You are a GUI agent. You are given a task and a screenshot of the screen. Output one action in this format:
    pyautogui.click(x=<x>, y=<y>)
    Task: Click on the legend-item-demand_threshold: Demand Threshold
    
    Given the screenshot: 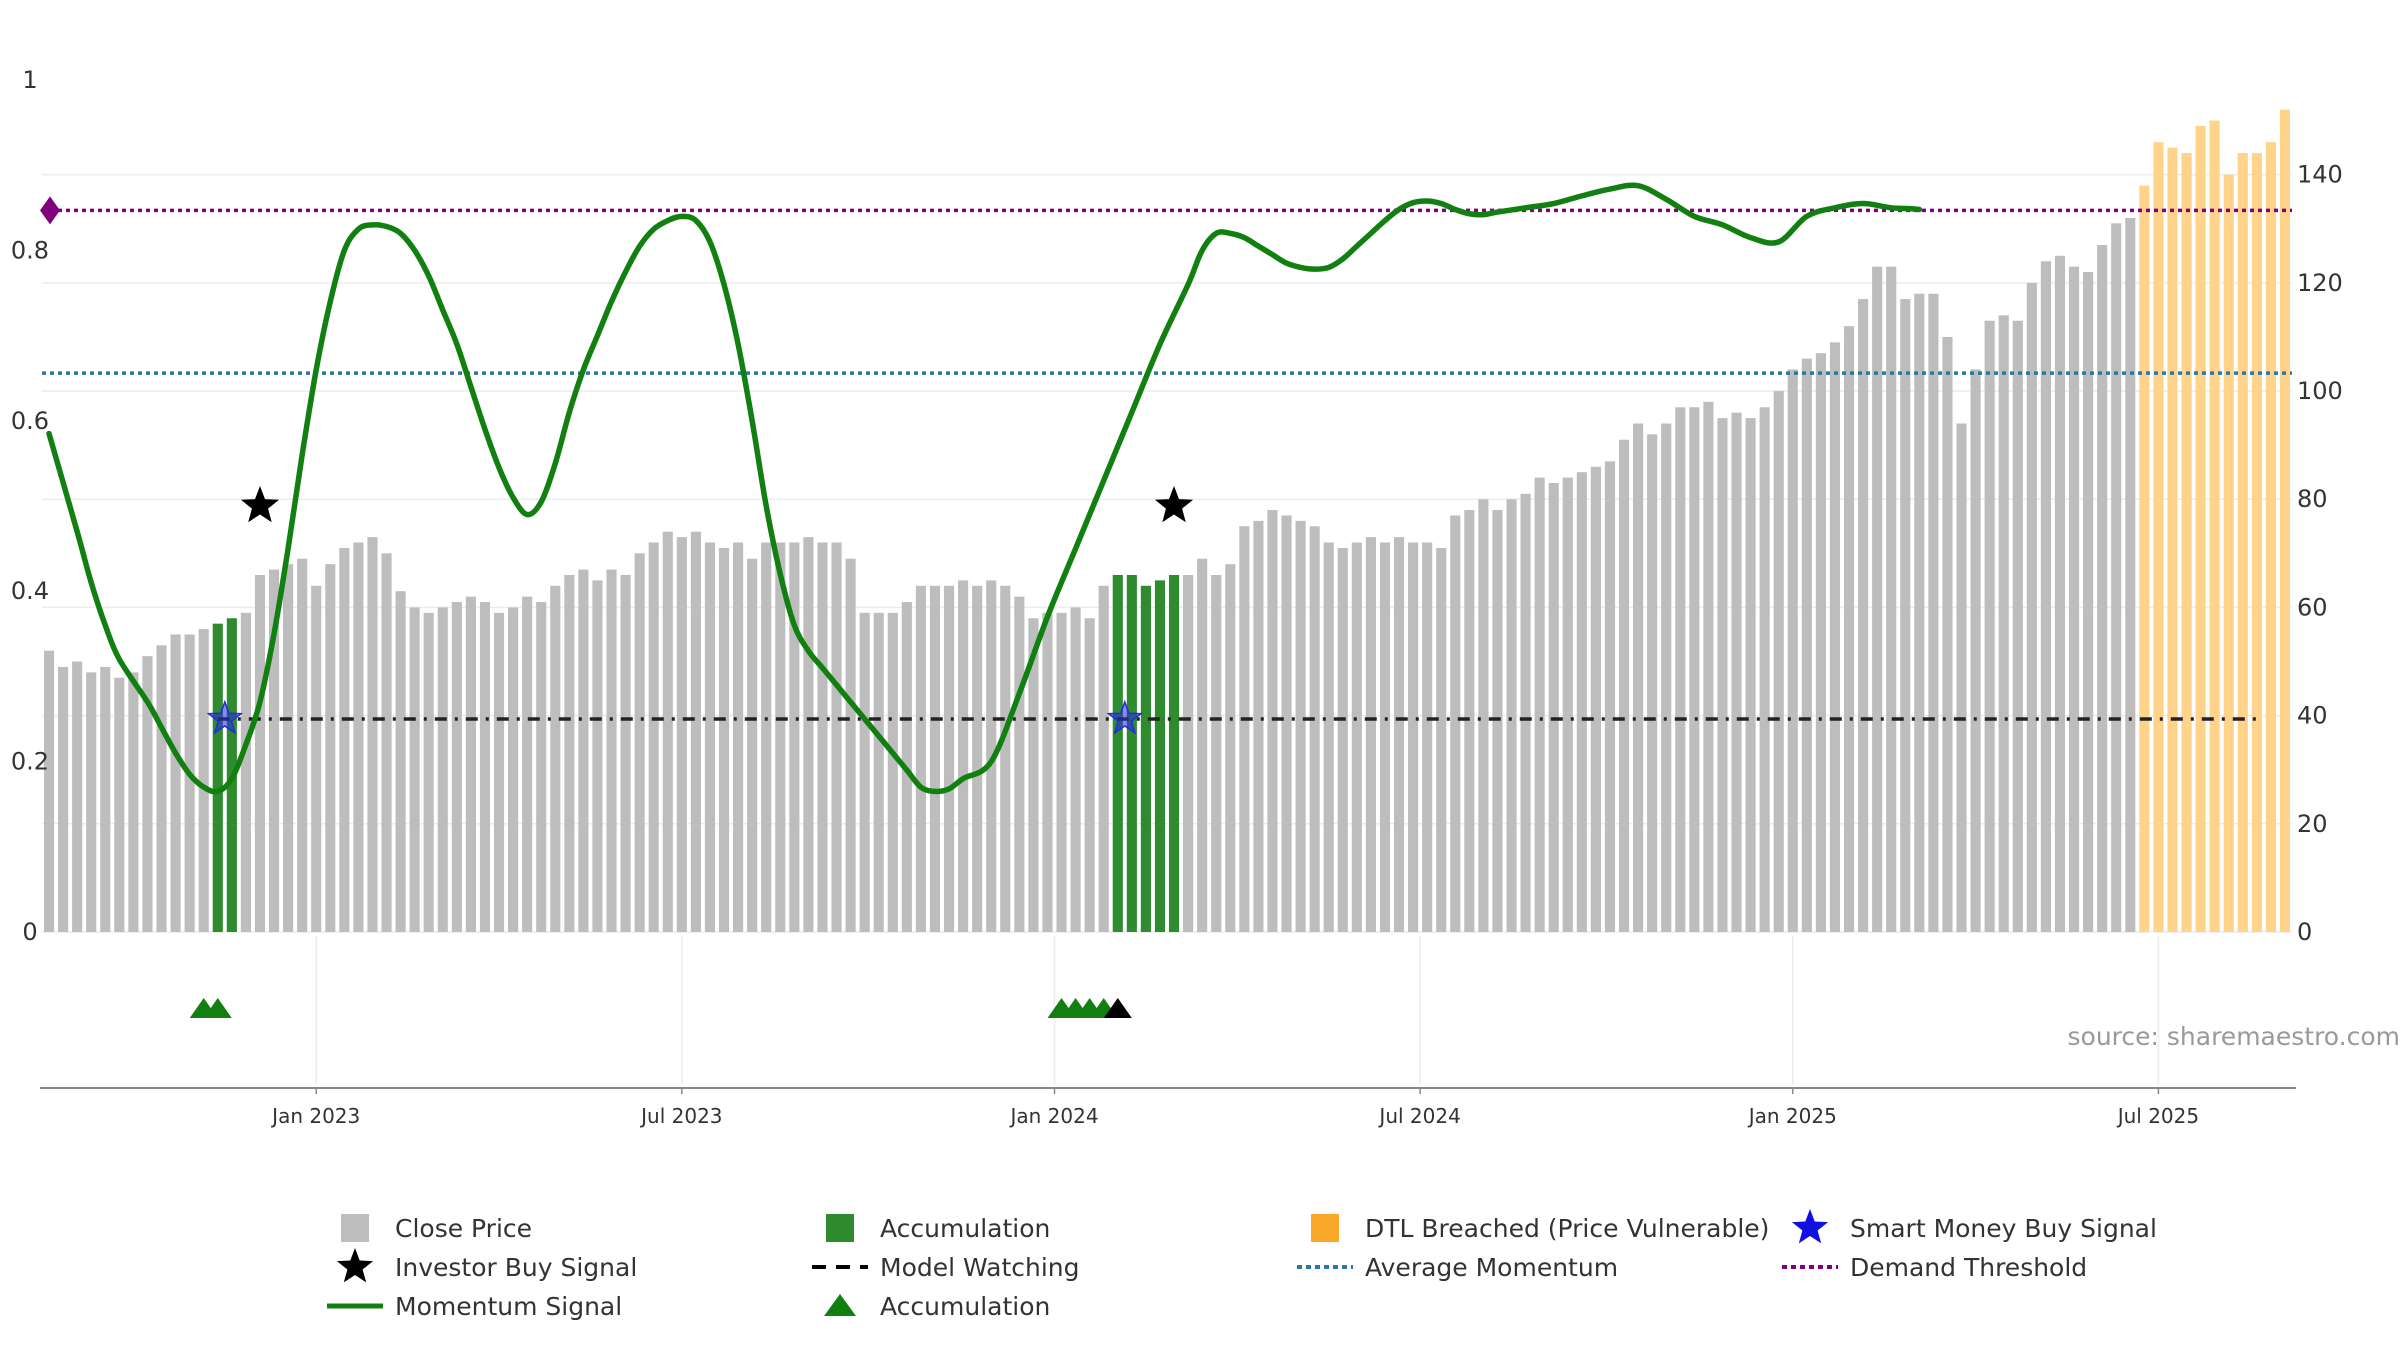 What is the action you would take?
    pyautogui.click(x=1934, y=1267)
    